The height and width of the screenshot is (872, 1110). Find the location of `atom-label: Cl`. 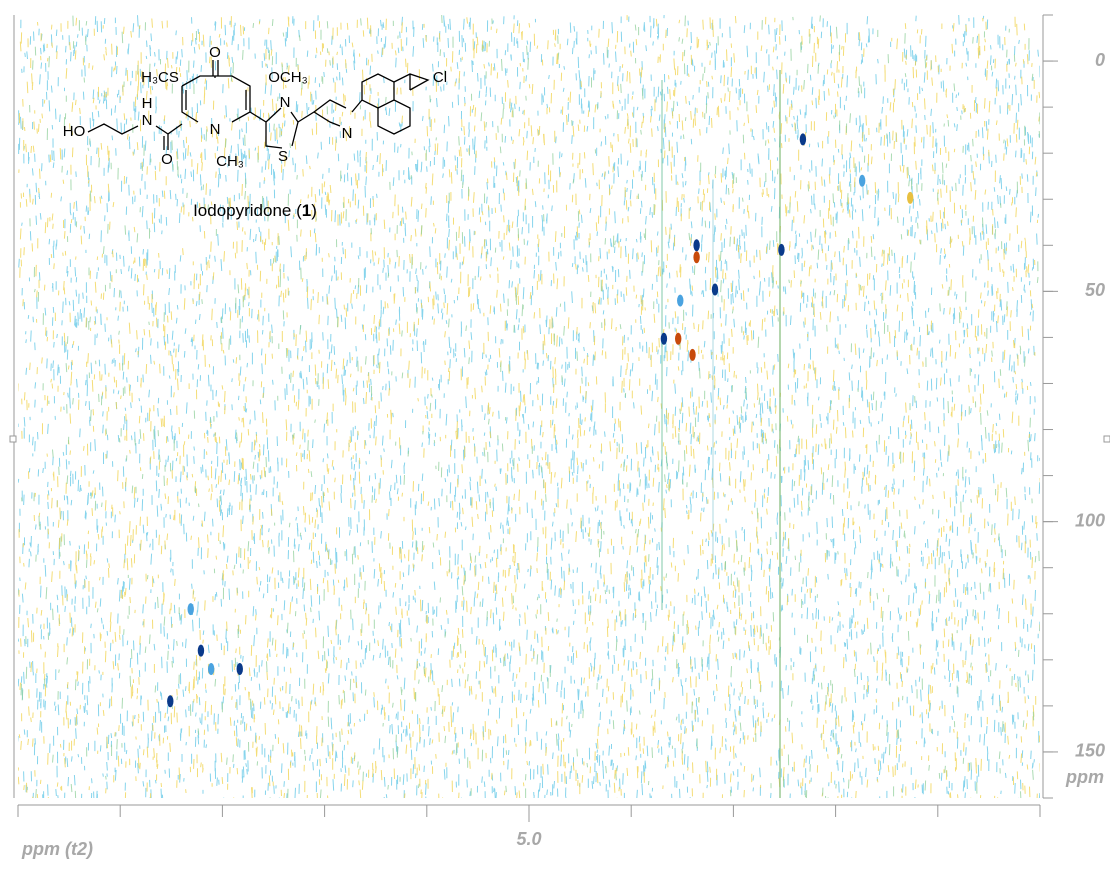

atom-label: Cl is located at coordinates (440, 77).